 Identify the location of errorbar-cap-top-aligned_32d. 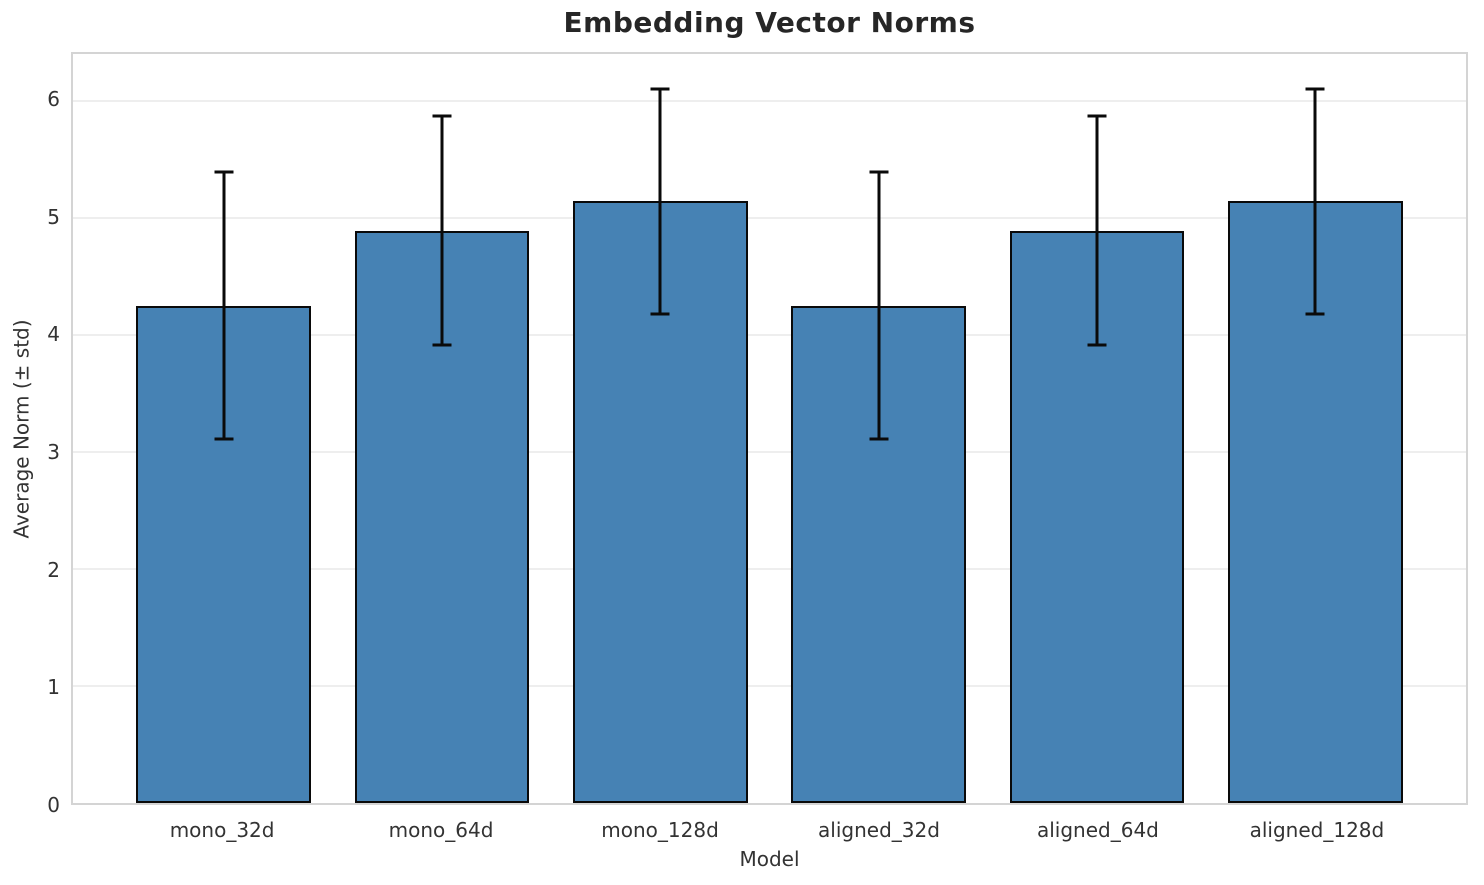
(879, 172).